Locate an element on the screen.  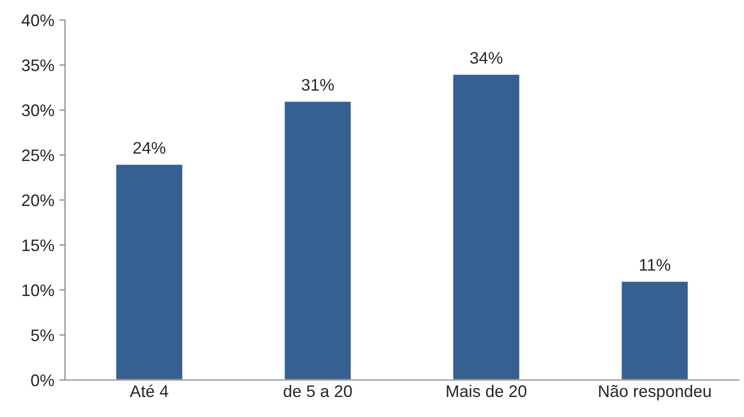
x-tick-label: Mais de 20 is located at coordinates (486, 391).